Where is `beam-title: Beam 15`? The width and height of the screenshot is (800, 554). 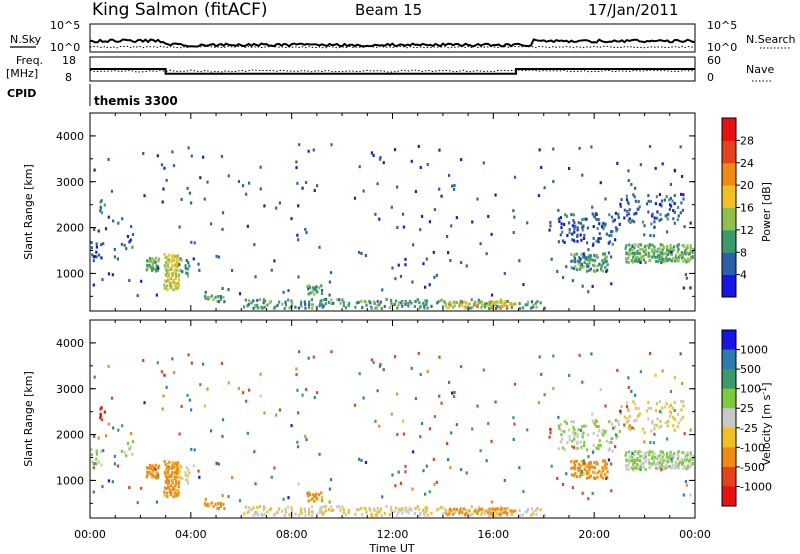 beam-title: Beam 15 is located at coordinates (388, 10).